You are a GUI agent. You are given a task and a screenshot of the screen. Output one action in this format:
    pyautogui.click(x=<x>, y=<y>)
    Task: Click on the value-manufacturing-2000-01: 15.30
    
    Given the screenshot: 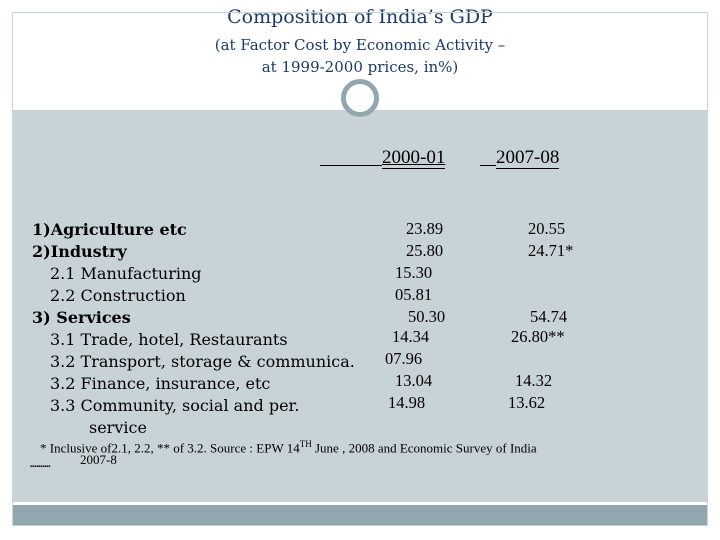 What is the action you would take?
    pyautogui.click(x=414, y=272)
    